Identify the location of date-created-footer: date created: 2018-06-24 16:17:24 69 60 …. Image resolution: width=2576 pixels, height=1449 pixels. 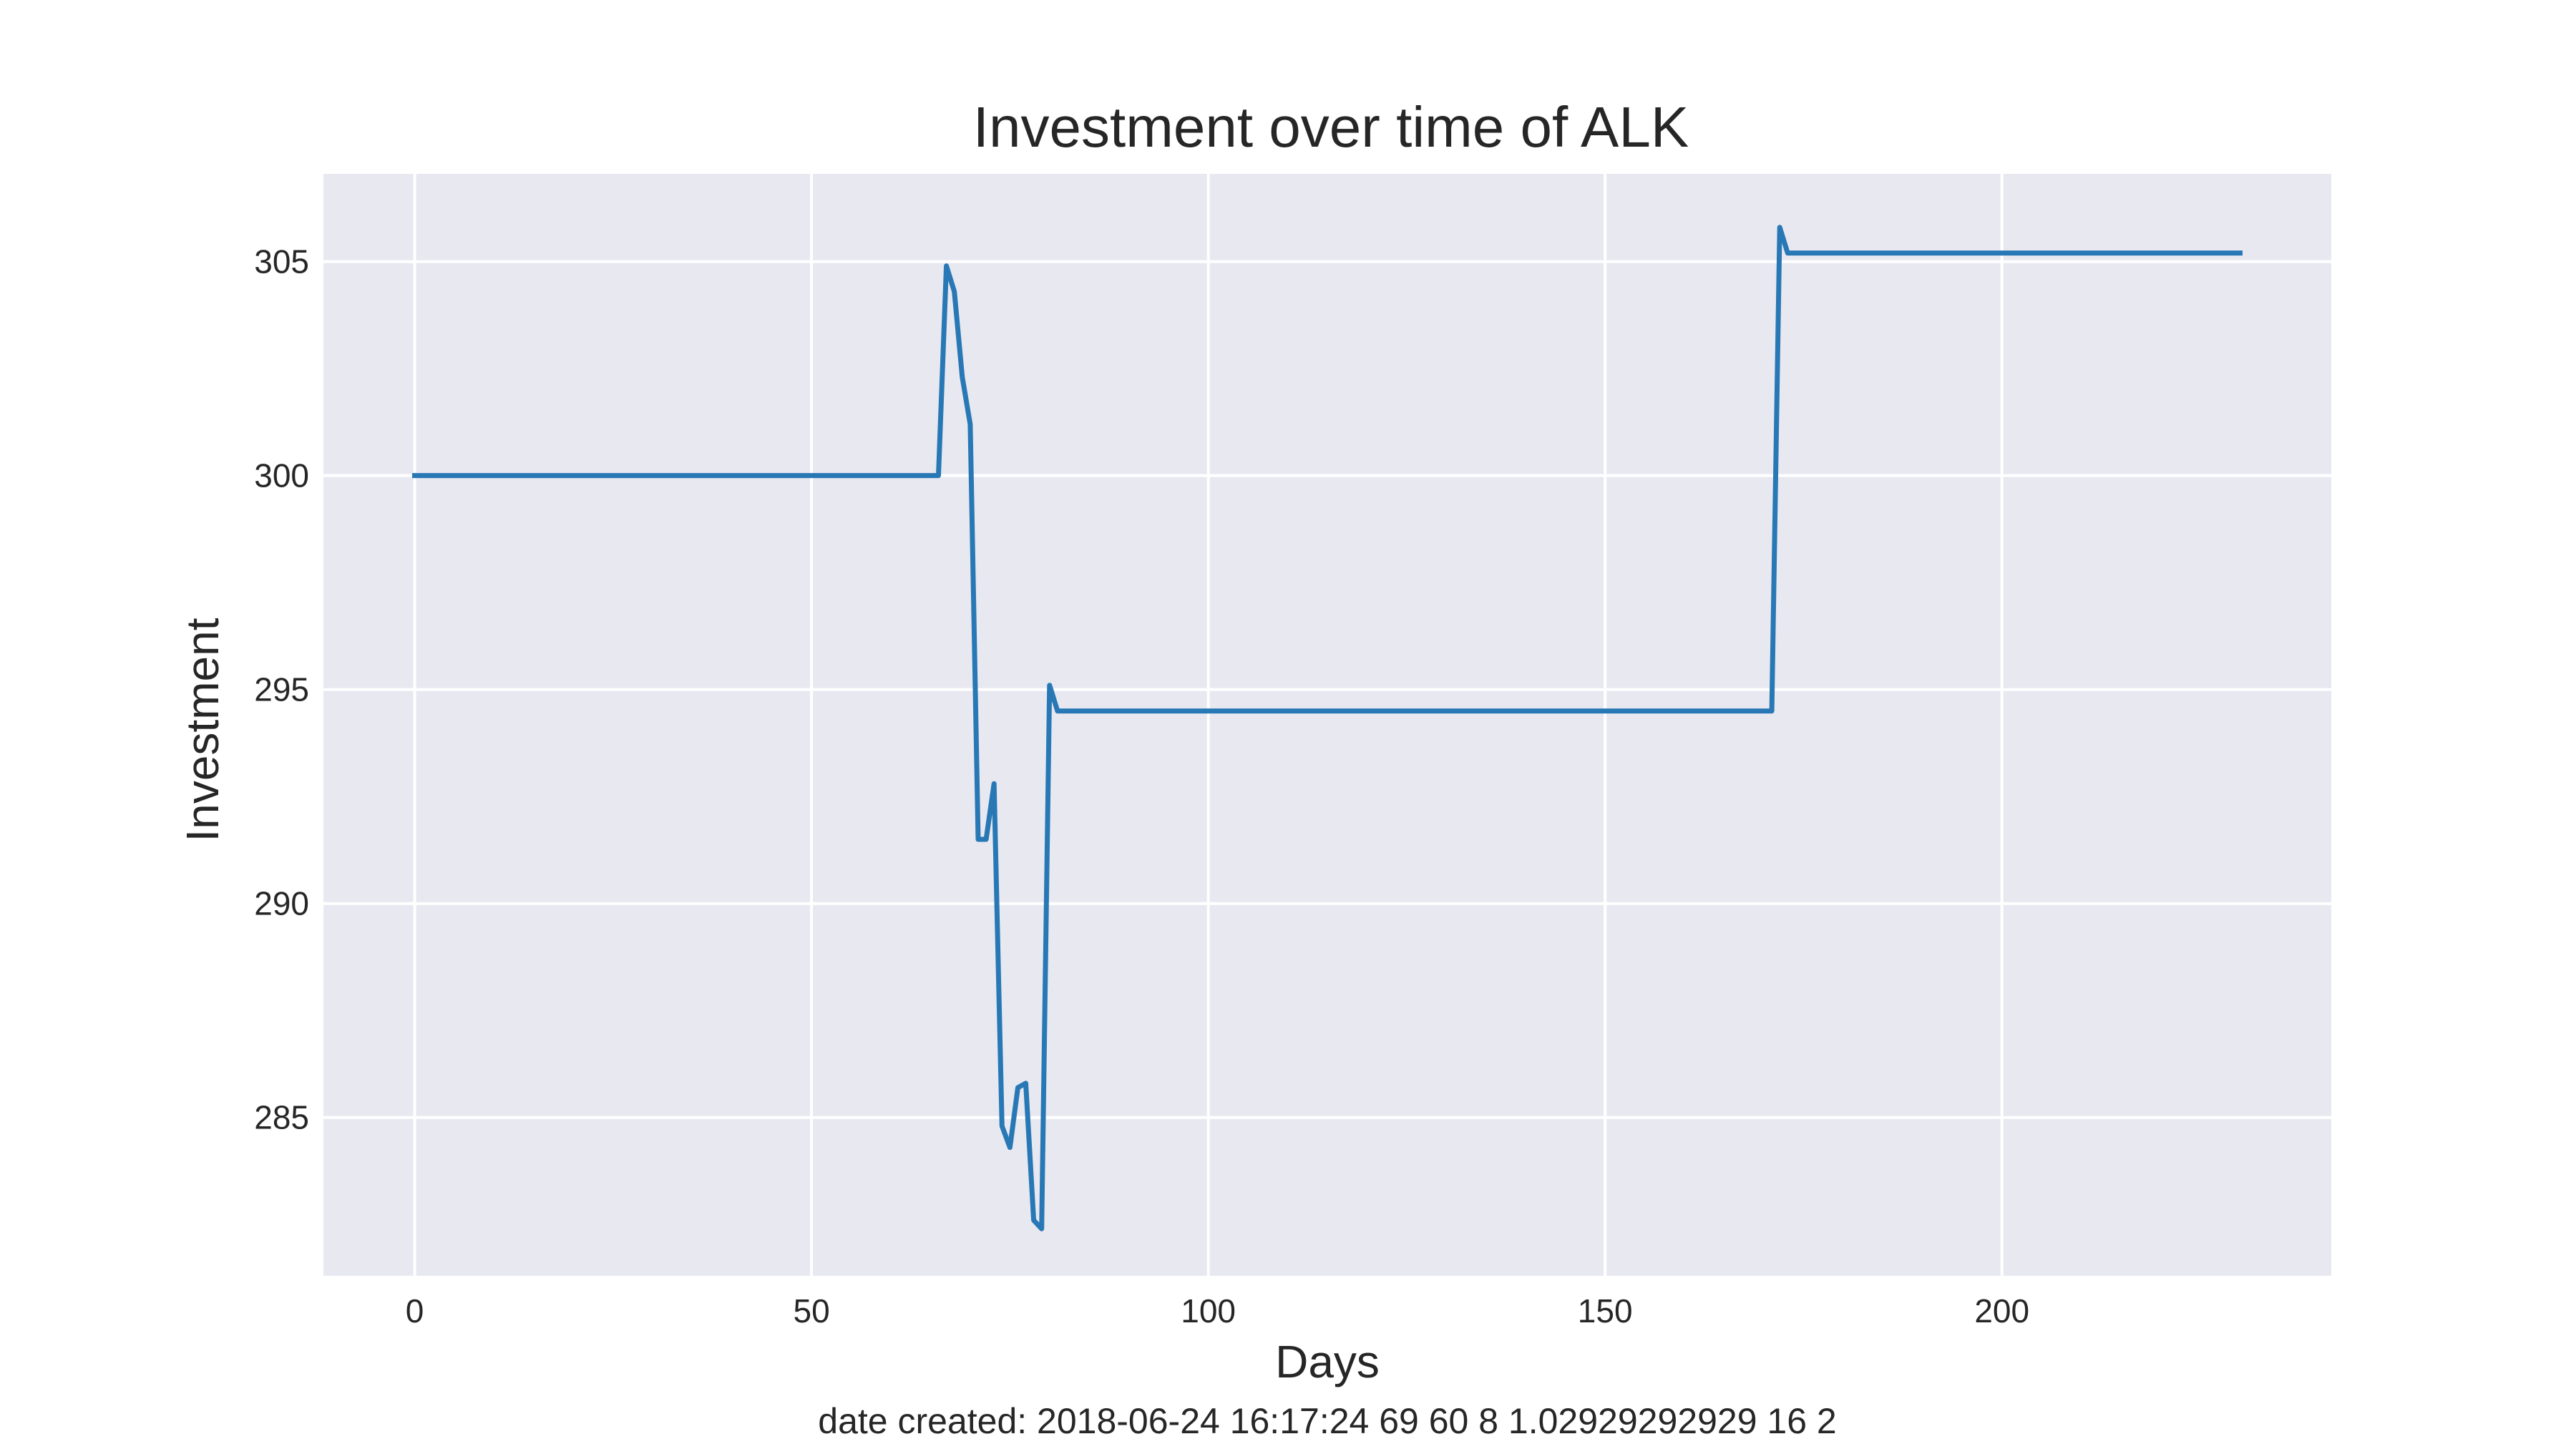
(1327, 1421).